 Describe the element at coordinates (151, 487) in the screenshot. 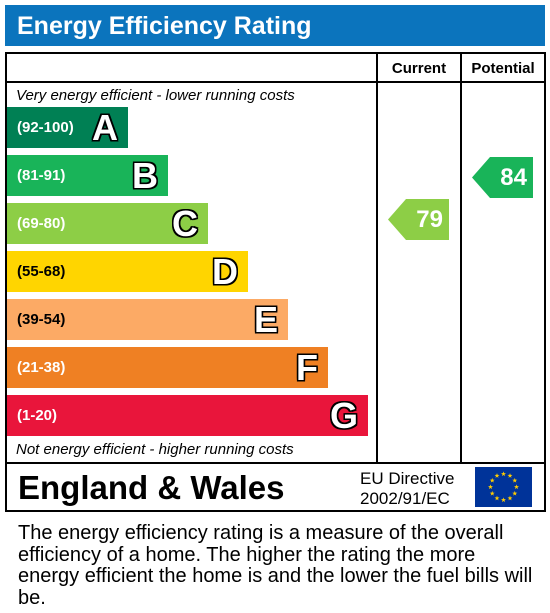

I see `region-label: England & Wales` at that location.